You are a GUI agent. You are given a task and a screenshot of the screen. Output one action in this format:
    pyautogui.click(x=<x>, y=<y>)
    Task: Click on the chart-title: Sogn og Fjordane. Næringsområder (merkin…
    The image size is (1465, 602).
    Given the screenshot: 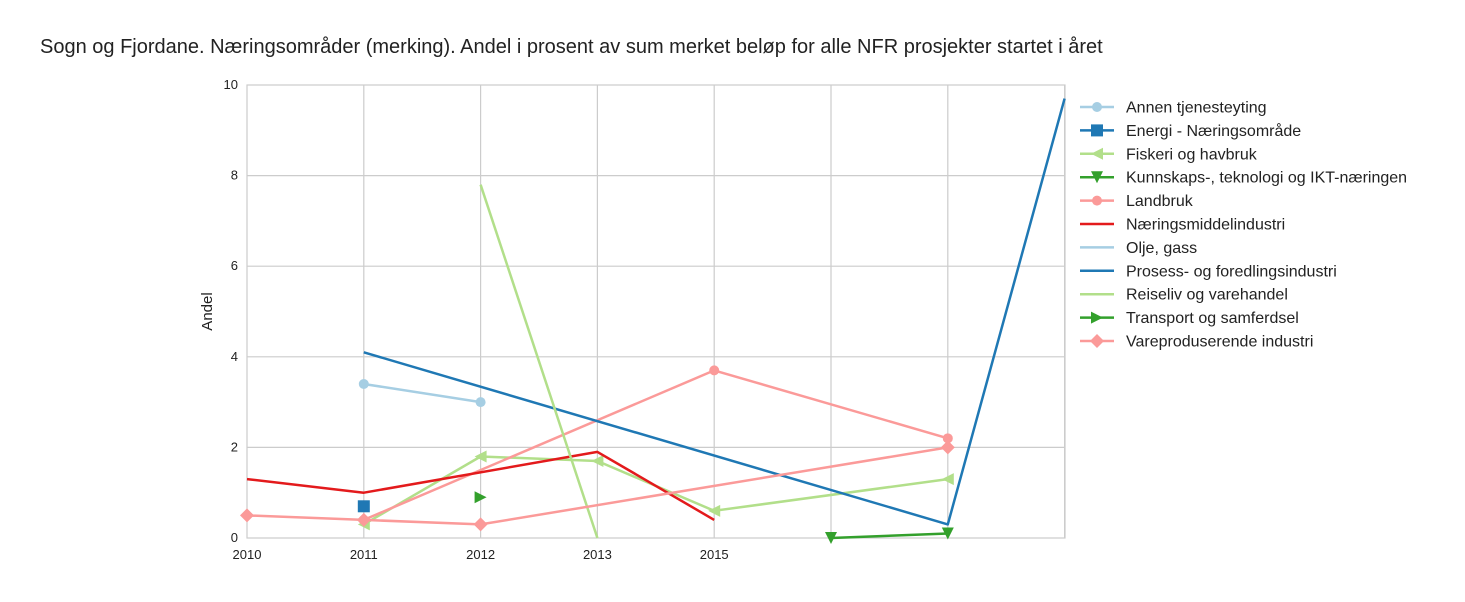 What is the action you would take?
    pyautogui.click(x=571, y=47)
    